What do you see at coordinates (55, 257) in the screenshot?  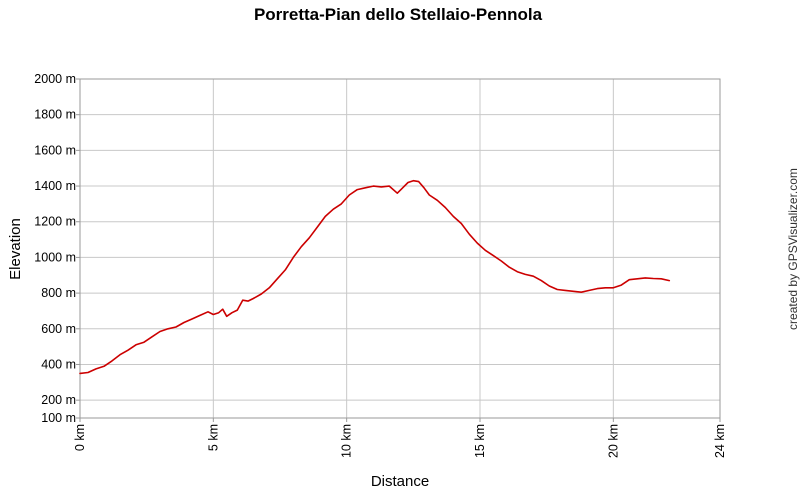 I see `y-tick-label: 1000 m` at bounding box center [55, 257].